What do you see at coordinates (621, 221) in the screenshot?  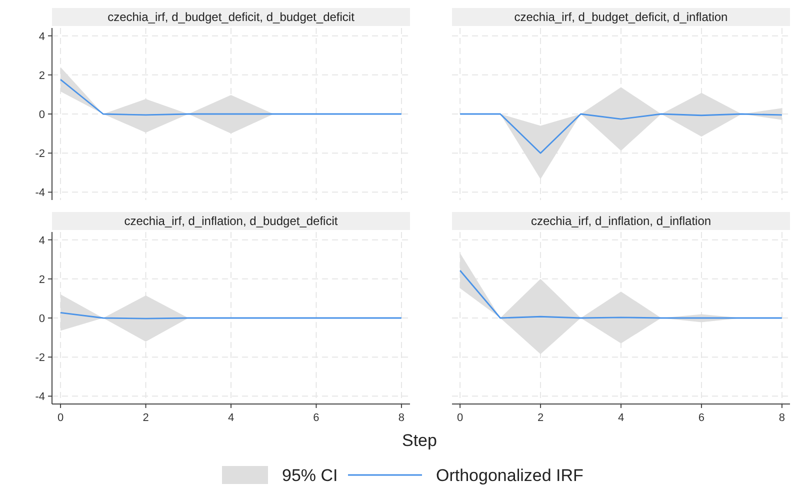 I see `chart-title: czechia_irf, d_inflation, d_inflation` at bounding box center [621, 221].